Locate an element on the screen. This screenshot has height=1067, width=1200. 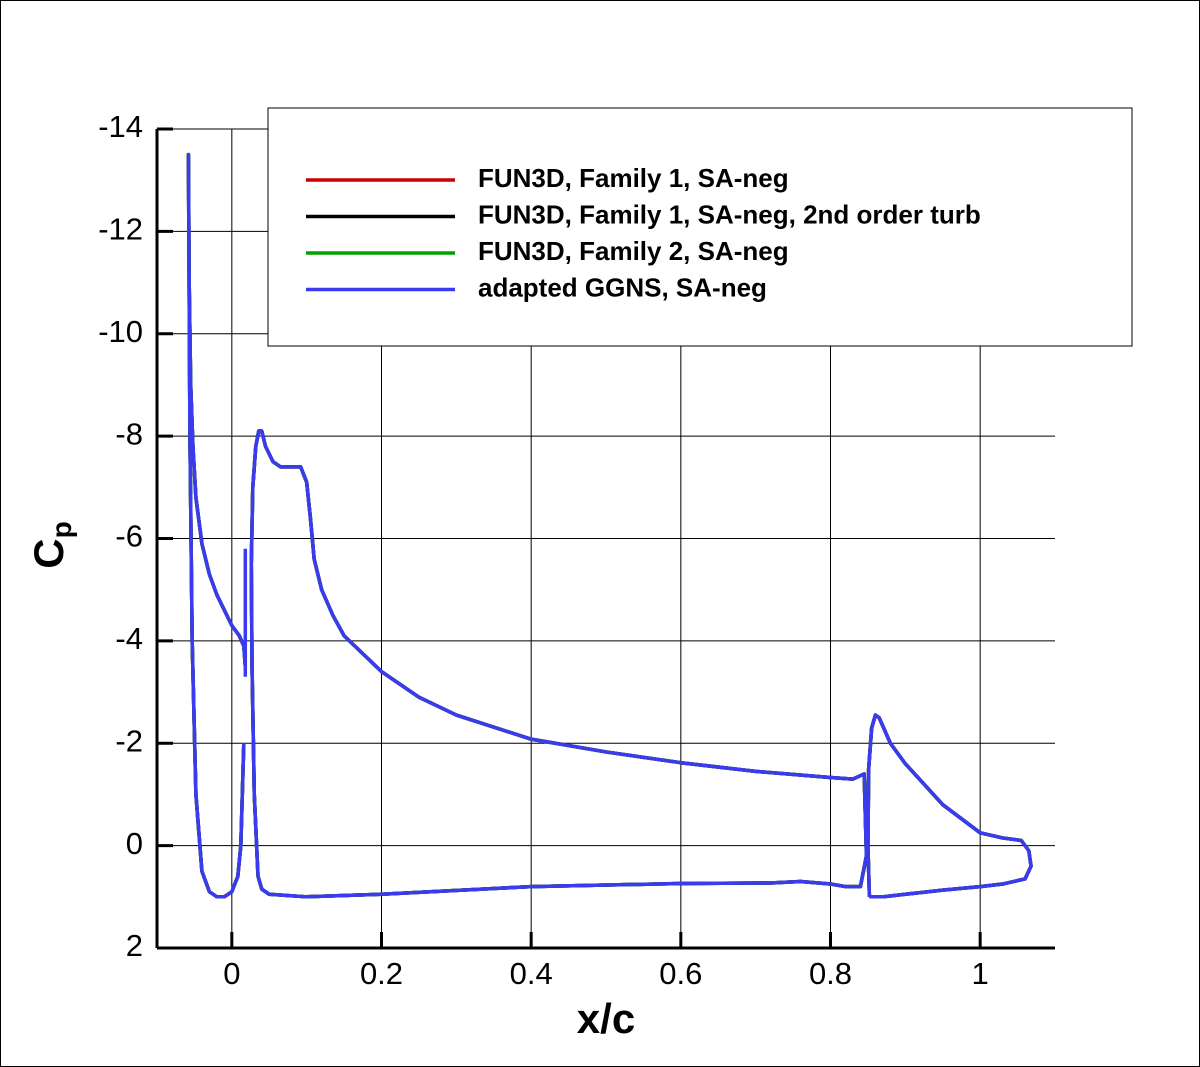
y-tick-label: -12 is located at coordinates (120, 229).